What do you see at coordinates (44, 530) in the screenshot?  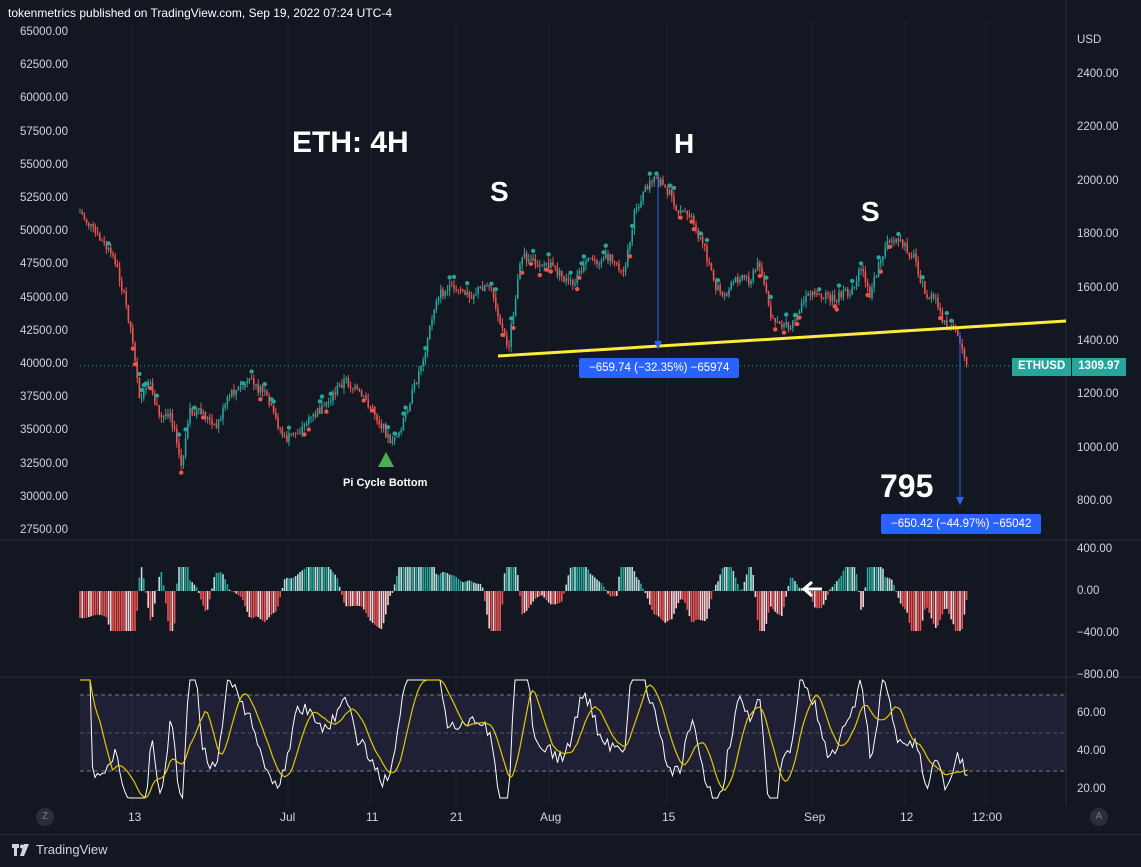 I see `left-axis-tick: 27500.00` at bounding box center [44, 530].